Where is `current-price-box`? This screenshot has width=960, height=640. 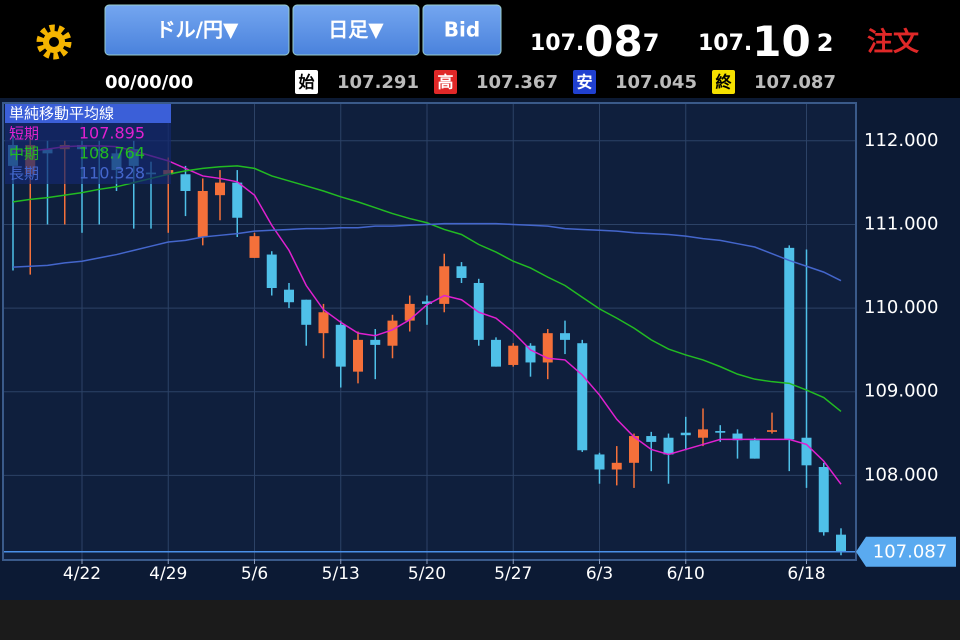
current-price-box is located at coordinates (906, 551).